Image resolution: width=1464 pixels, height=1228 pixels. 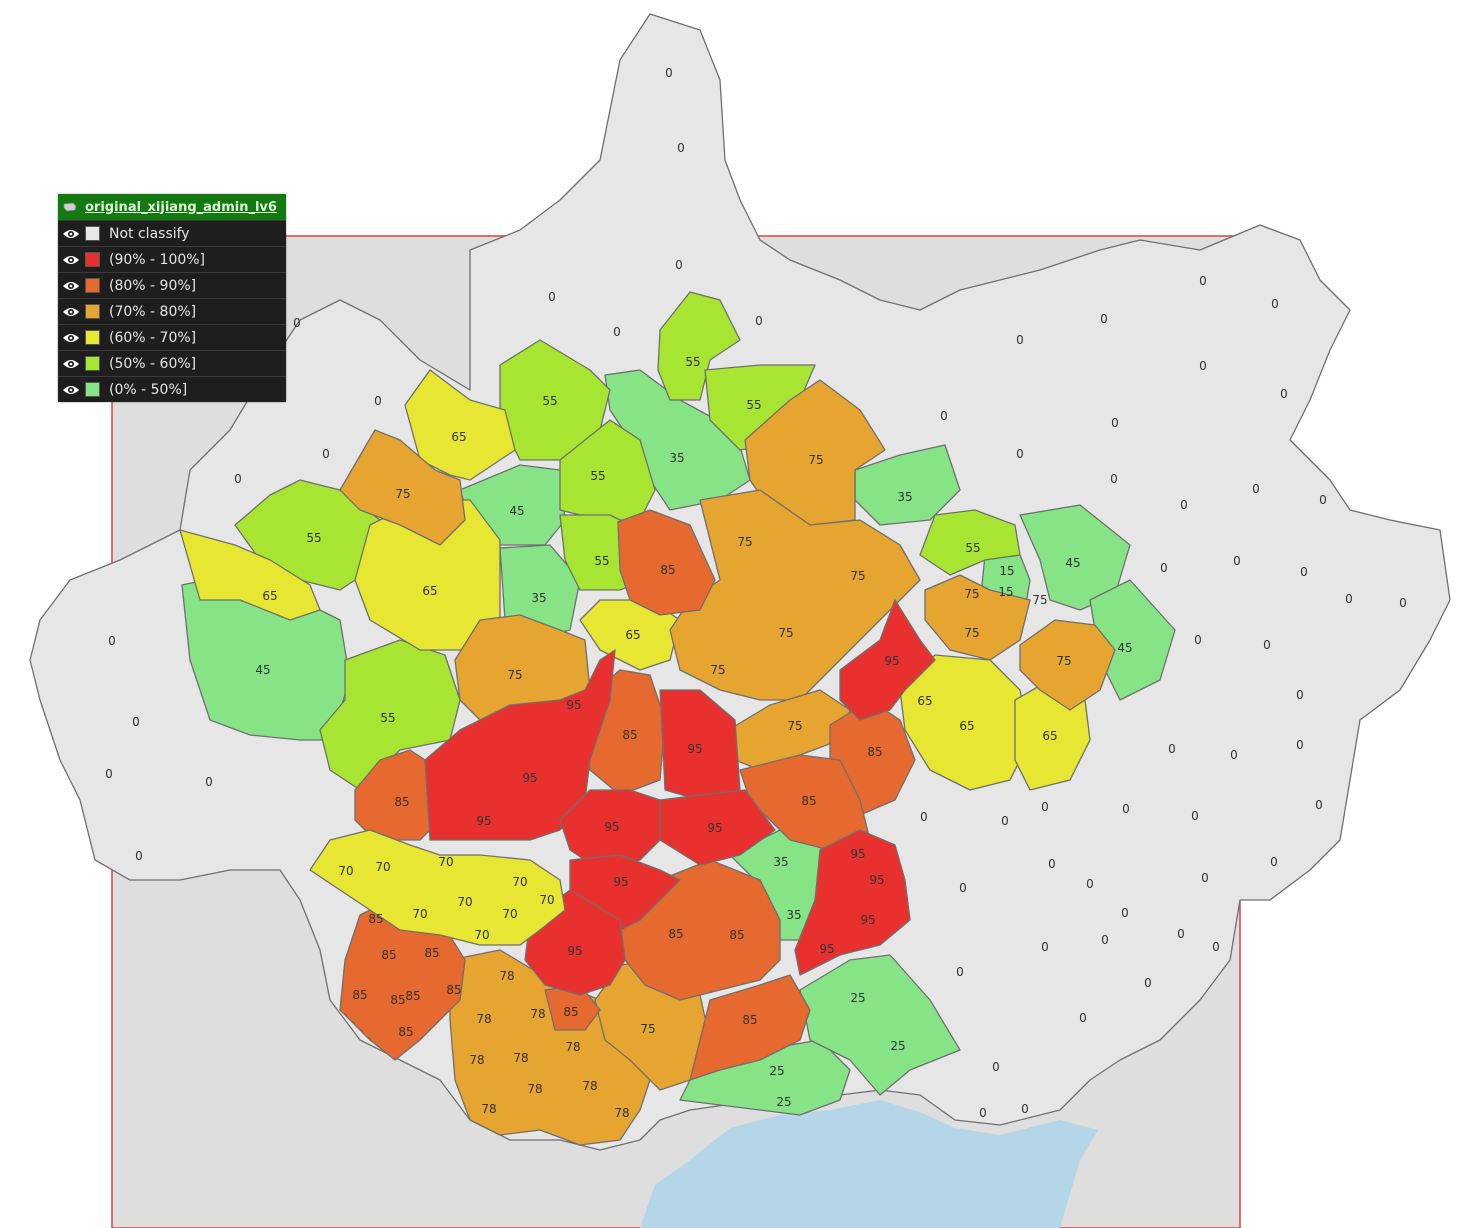 I want to click on region-25-southeast, so click(x=880, y=1025).